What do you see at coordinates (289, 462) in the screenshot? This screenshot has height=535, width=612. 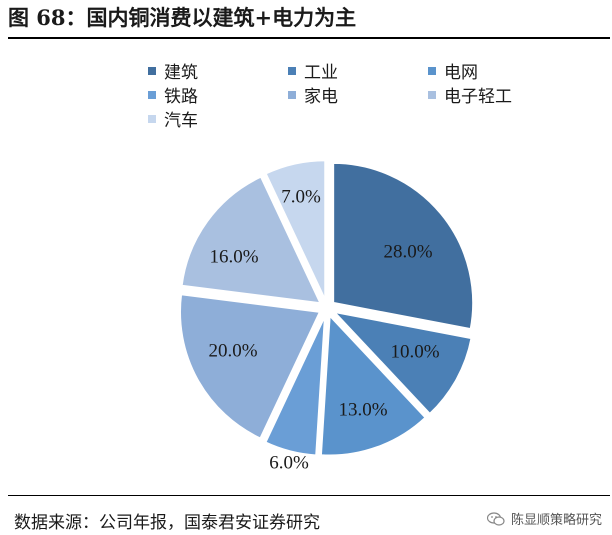 I see `slice-label-铁路: 6.0%` at bounding box center [289, 462].